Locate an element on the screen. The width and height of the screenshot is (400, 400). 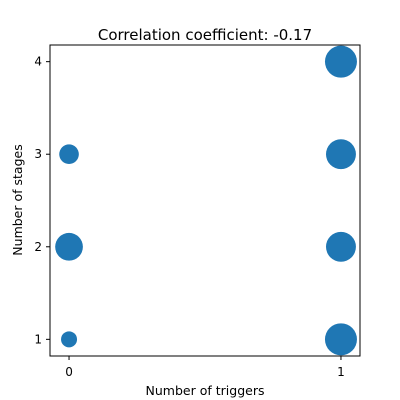
y-axis-label: Number of stages is located at coordinates (17, 199).